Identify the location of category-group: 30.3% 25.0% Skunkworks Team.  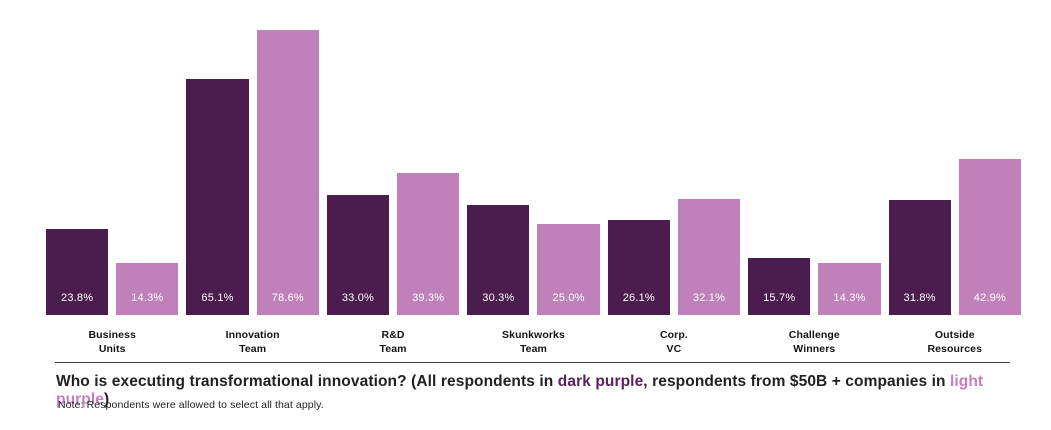
(533, 190).